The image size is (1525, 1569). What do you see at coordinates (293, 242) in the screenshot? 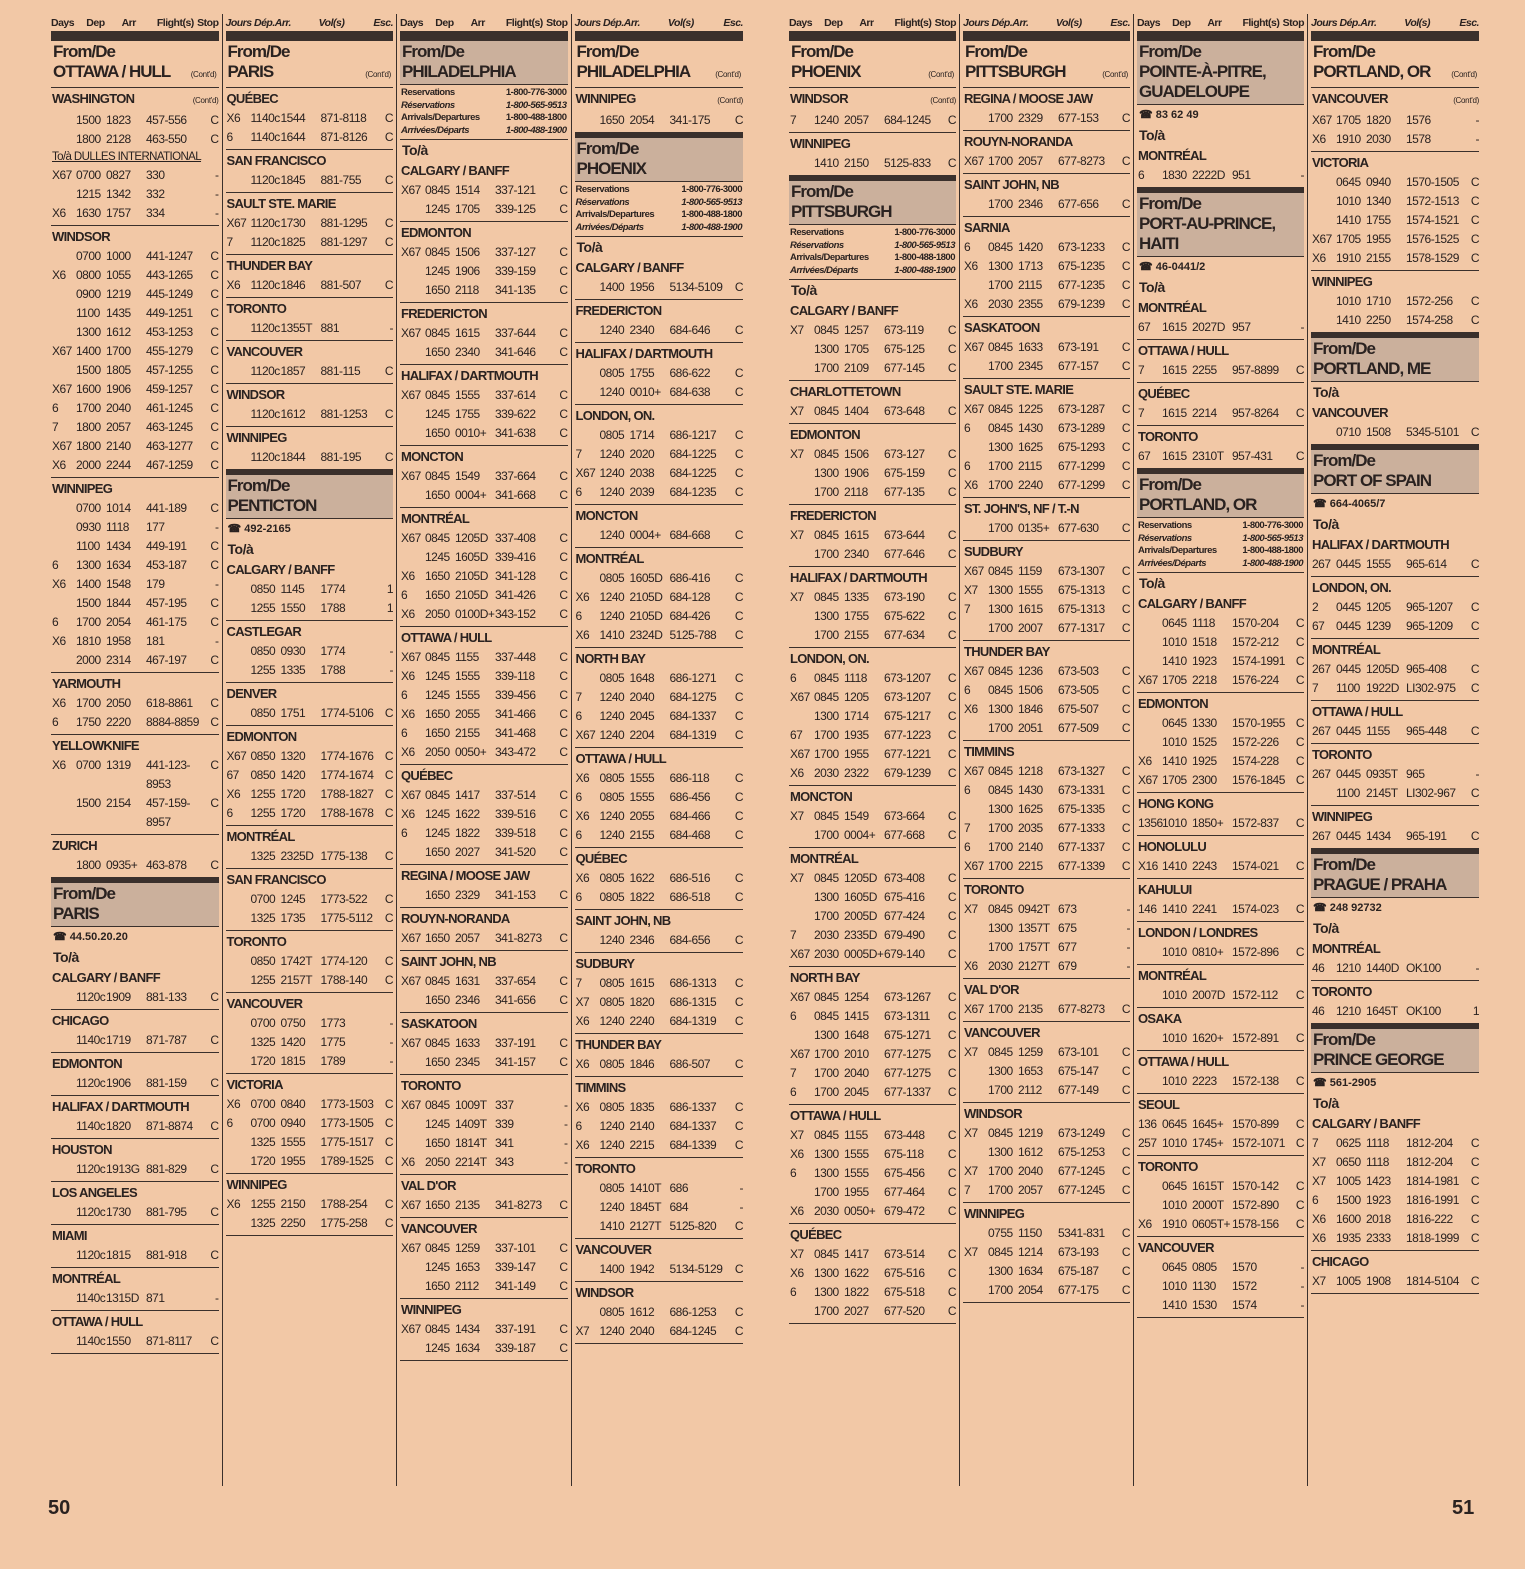
I see `arrival: 1825` at bounding box center [293, 242].